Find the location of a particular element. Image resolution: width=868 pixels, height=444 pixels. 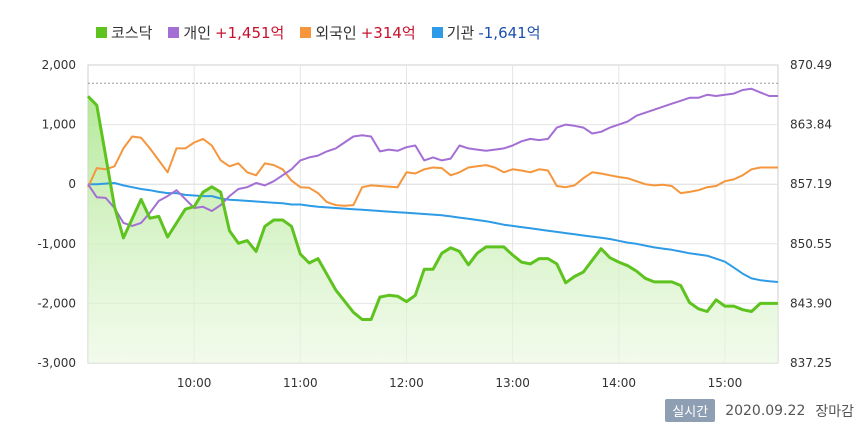

legend-value: +1,451억 is located at coordinates (250, 33).